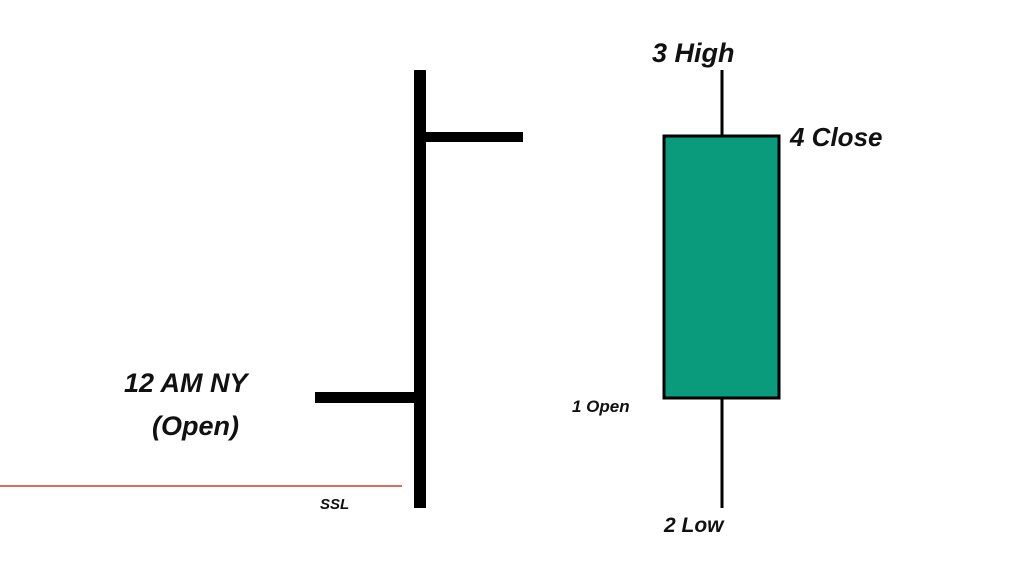 The height and width of the screenshot is (574, 1024). What do you see at coordinates (195, 426) in the screenshot?
I see `ny-open-label-line2: (Open)` at bounding box center [195, 426].